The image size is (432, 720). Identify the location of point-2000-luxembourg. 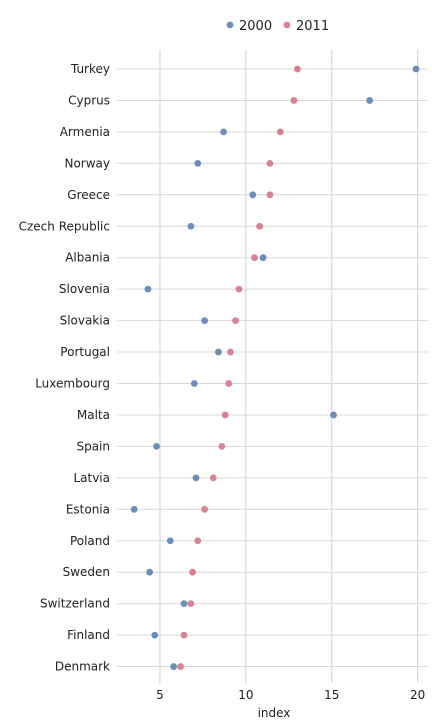
(194, 383).